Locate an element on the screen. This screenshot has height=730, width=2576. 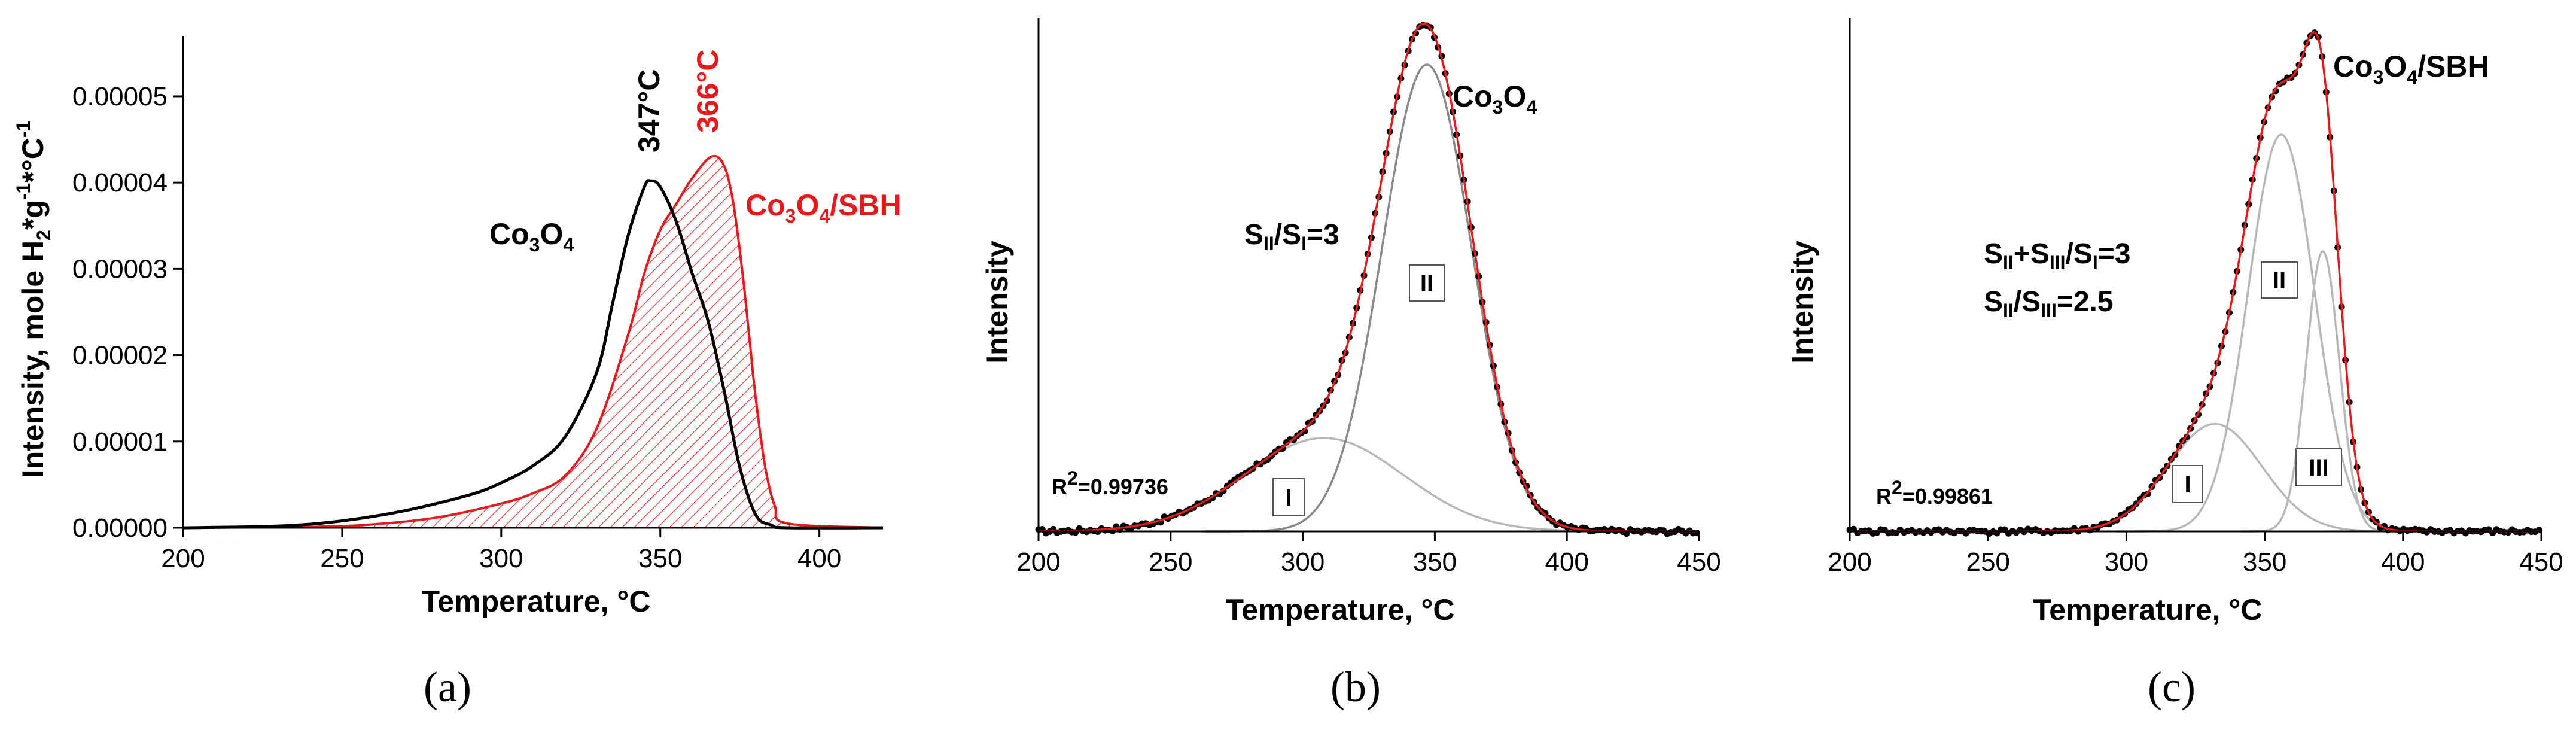
panel-c-r-squared: R2=0.99861 is located at coordinates (1934, 493).